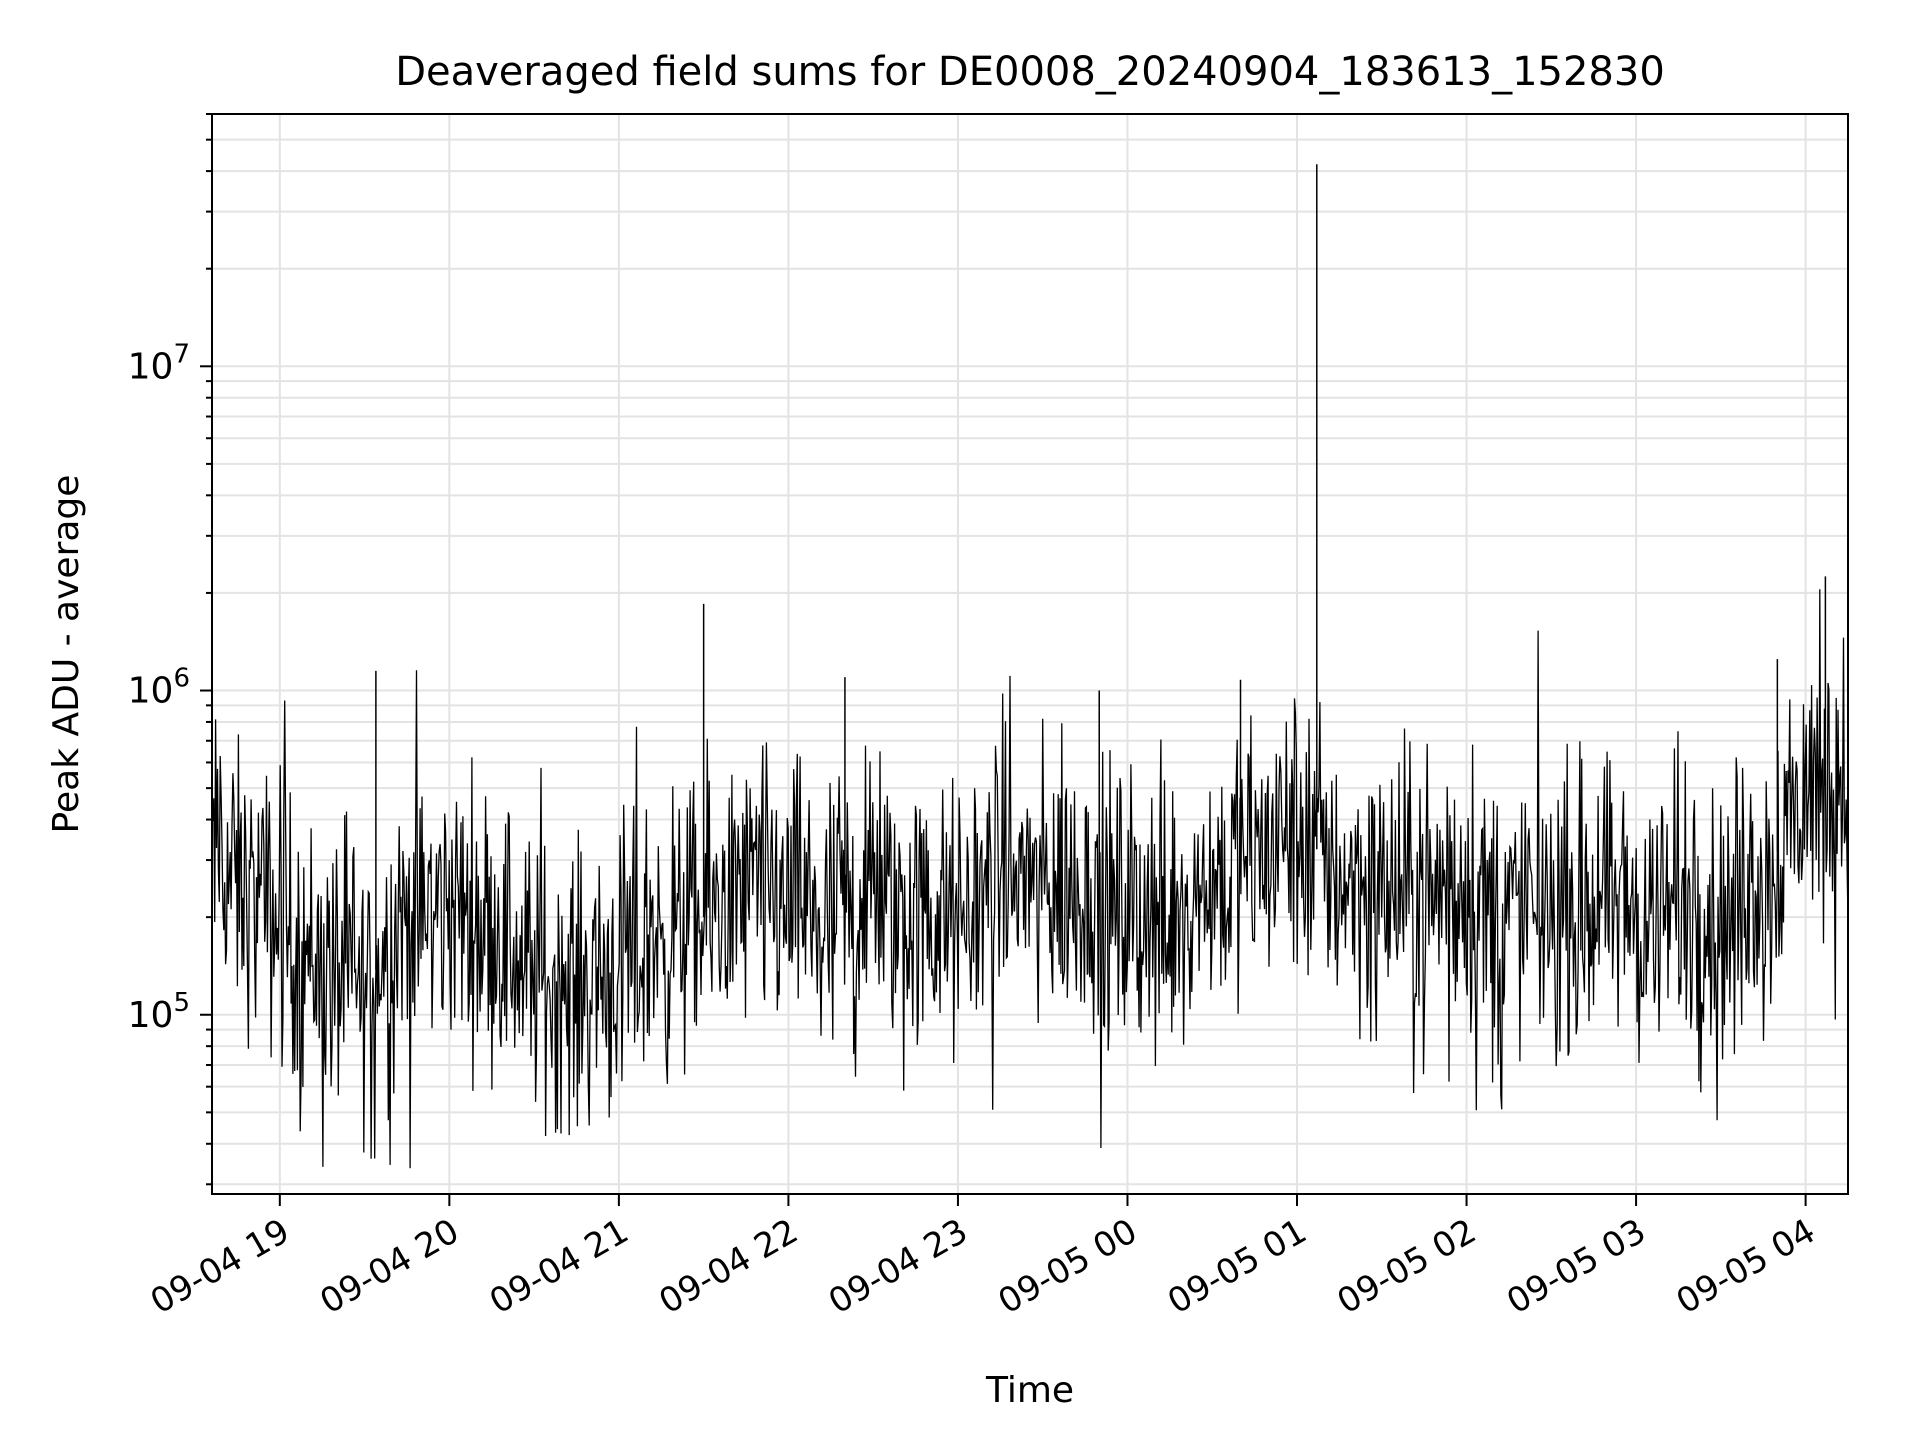 Image resolution: width=1920 pixels, height=1440 pixels. Describe the element at coordinates (729, 1266) in the screenshot. I see `x-tick-label: 09-04 22` at that location.